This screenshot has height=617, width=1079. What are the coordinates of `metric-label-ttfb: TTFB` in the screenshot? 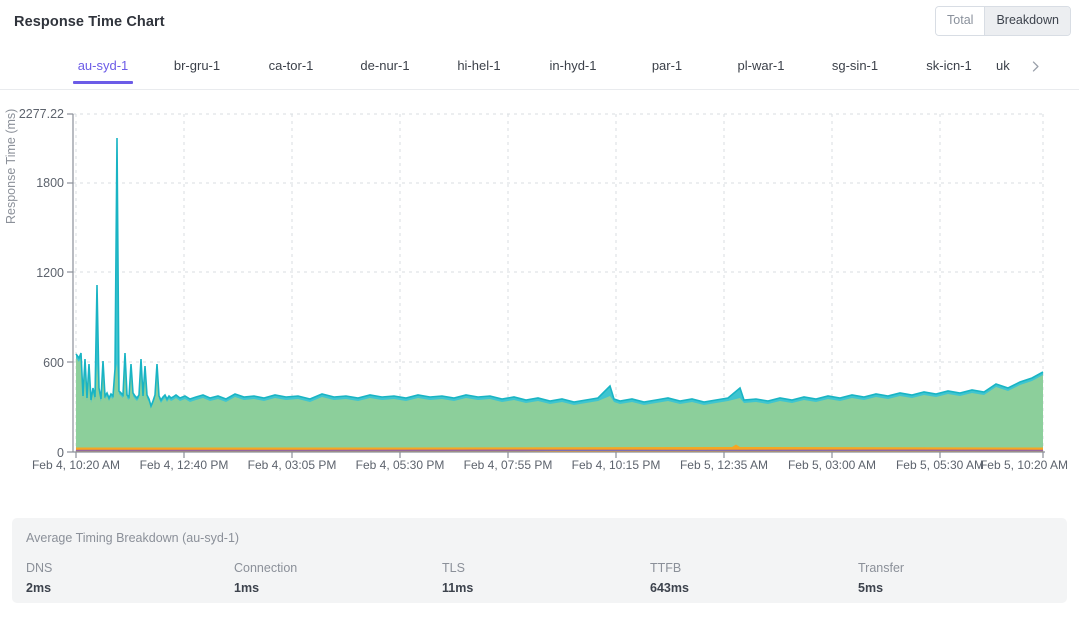 It's located at (666, 568).